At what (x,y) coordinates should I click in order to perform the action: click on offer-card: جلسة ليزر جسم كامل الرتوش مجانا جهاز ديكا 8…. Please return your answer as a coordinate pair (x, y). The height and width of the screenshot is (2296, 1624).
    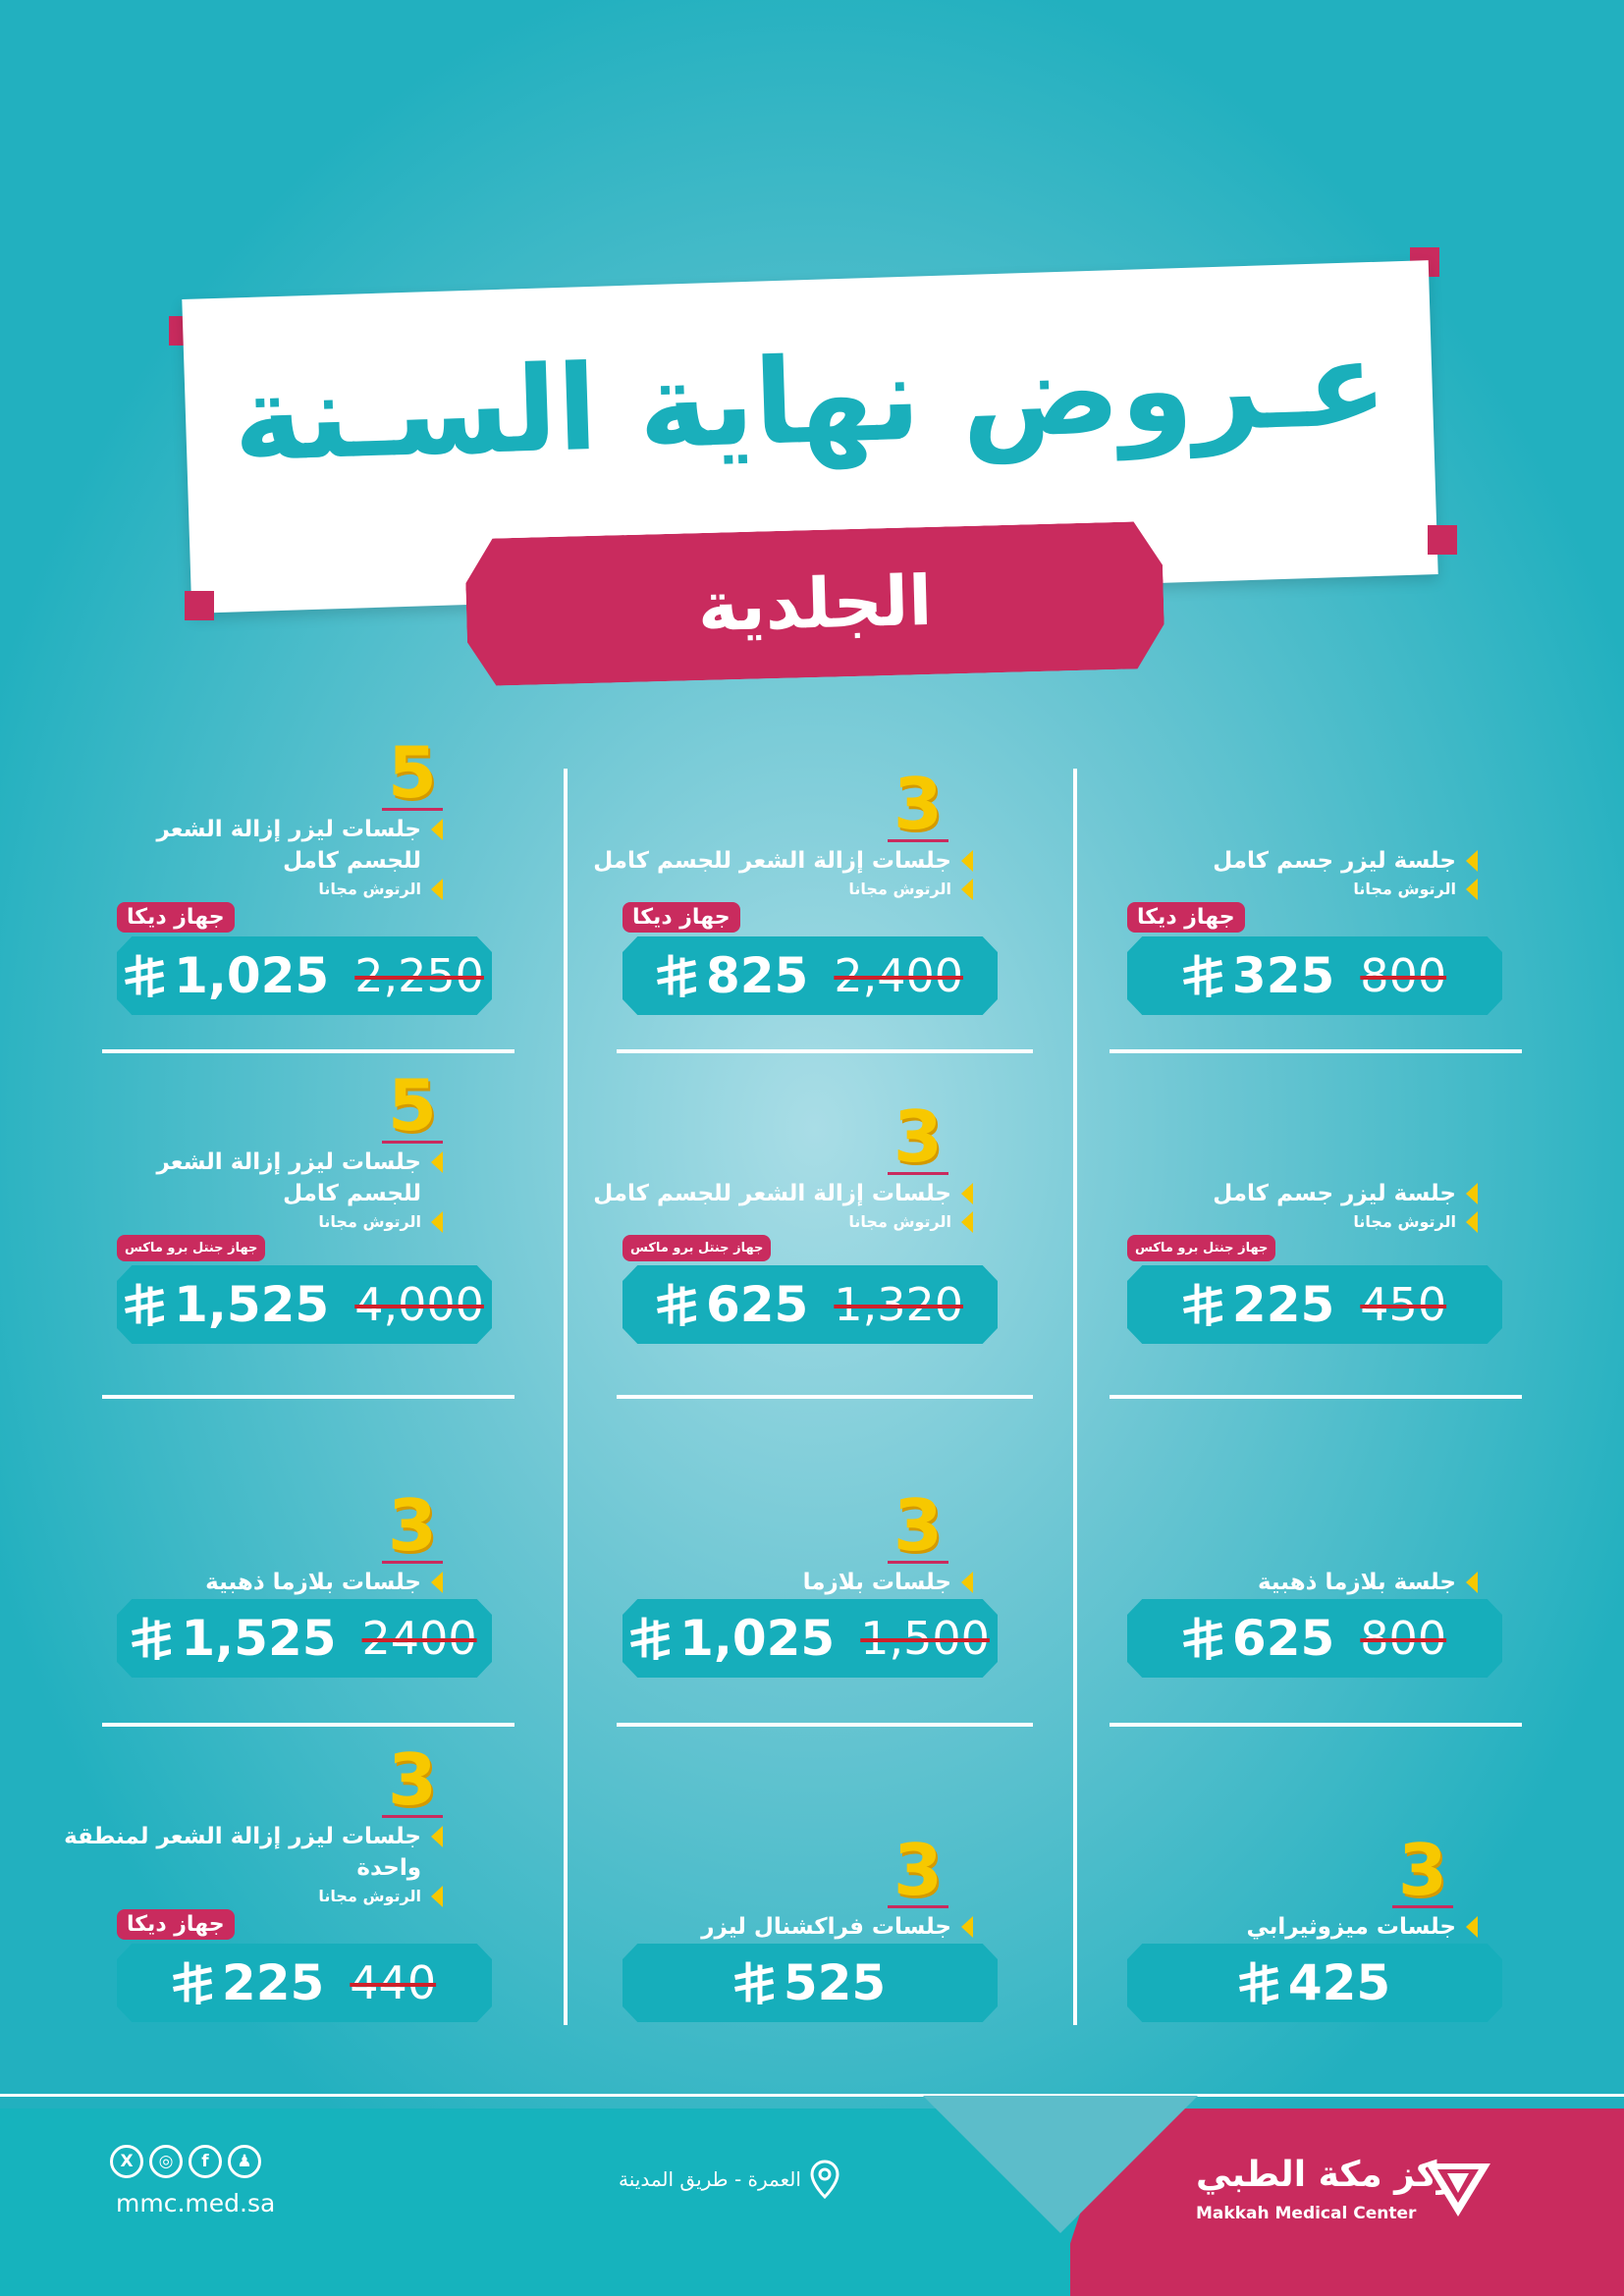
    Looking at the image, I should click on (1314, 928).